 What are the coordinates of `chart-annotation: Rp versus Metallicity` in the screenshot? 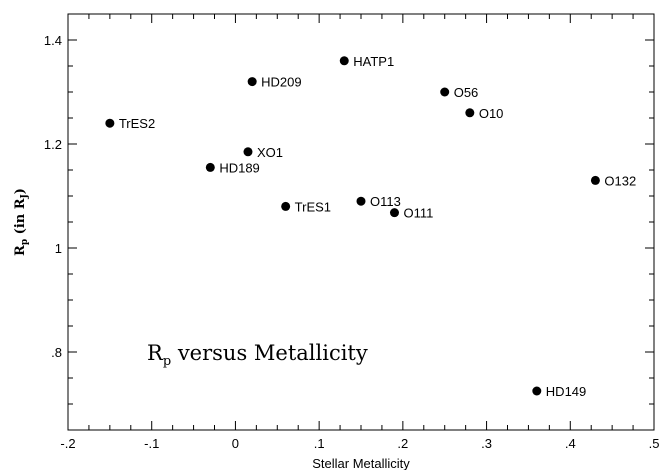 It's located at (257, 355).